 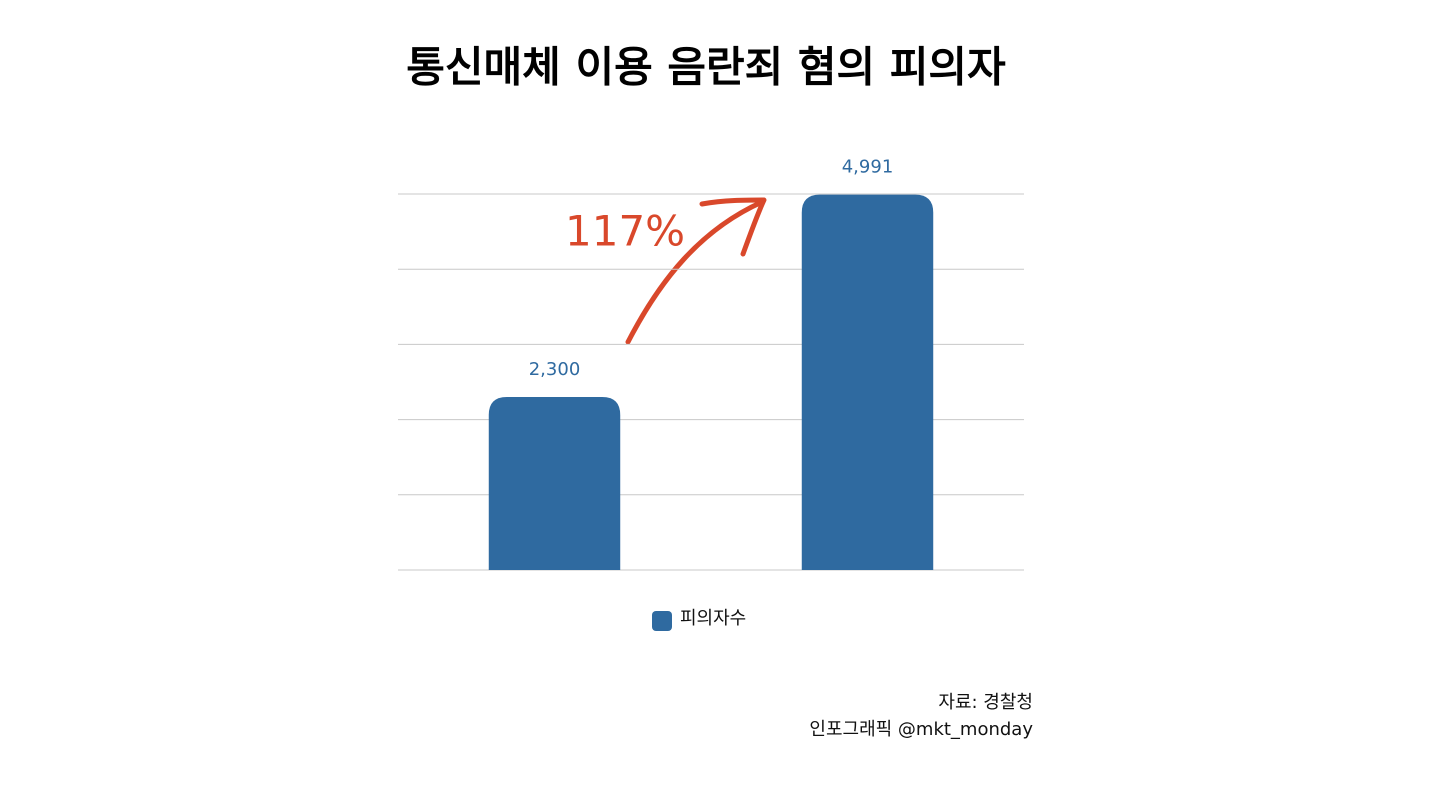 What do you see at coordinates (921, 729) in the screenshot?
I see `credit: 인포그래픽 @mkt_monday` at bounding box center [921, 729].